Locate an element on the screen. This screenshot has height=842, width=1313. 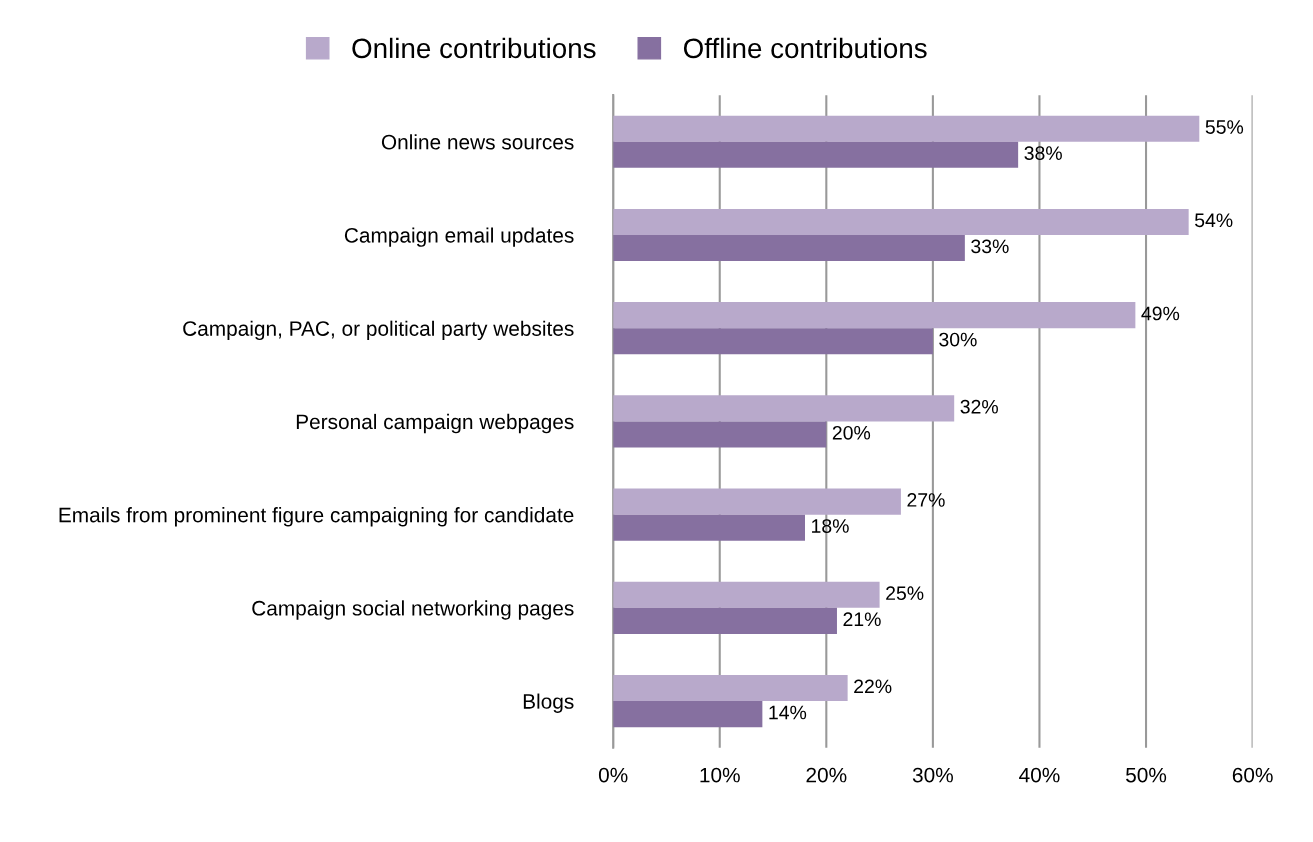
data-label: 14% is located at coordinates (788, 712).